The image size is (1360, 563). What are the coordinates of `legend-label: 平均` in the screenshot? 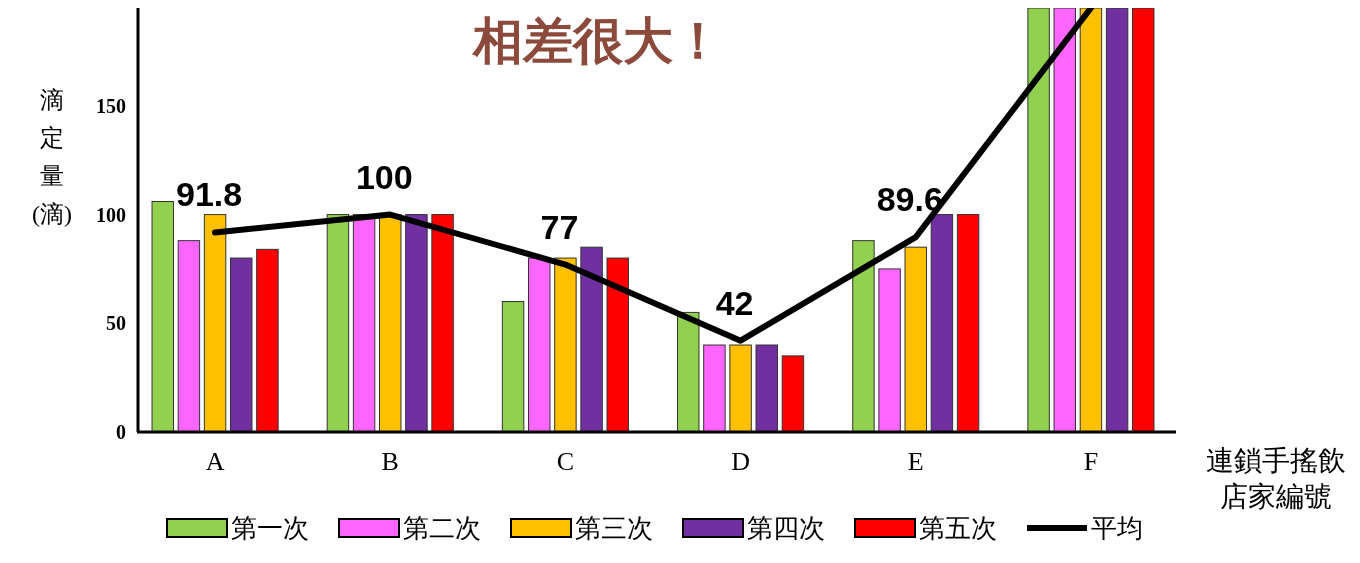 It's located at (1117, 529).